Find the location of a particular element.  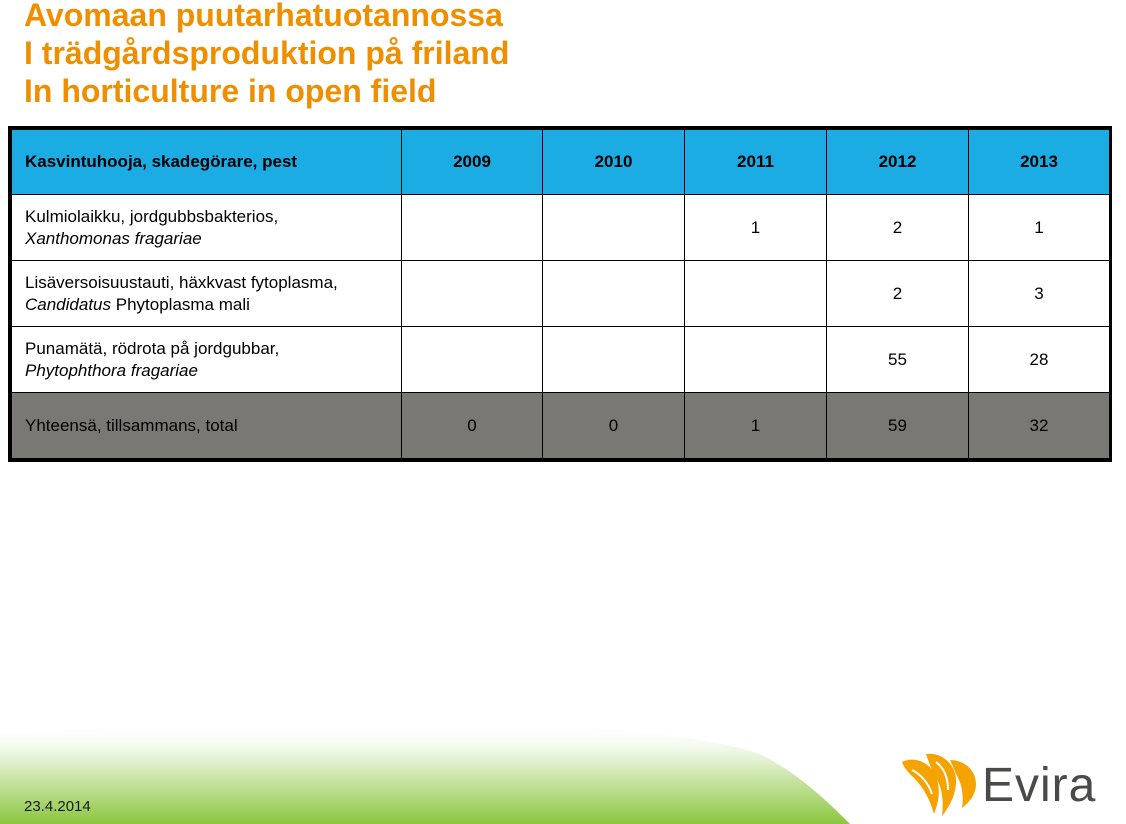

footer-date: 23.4.2014 is located at coordinates (57, 806).